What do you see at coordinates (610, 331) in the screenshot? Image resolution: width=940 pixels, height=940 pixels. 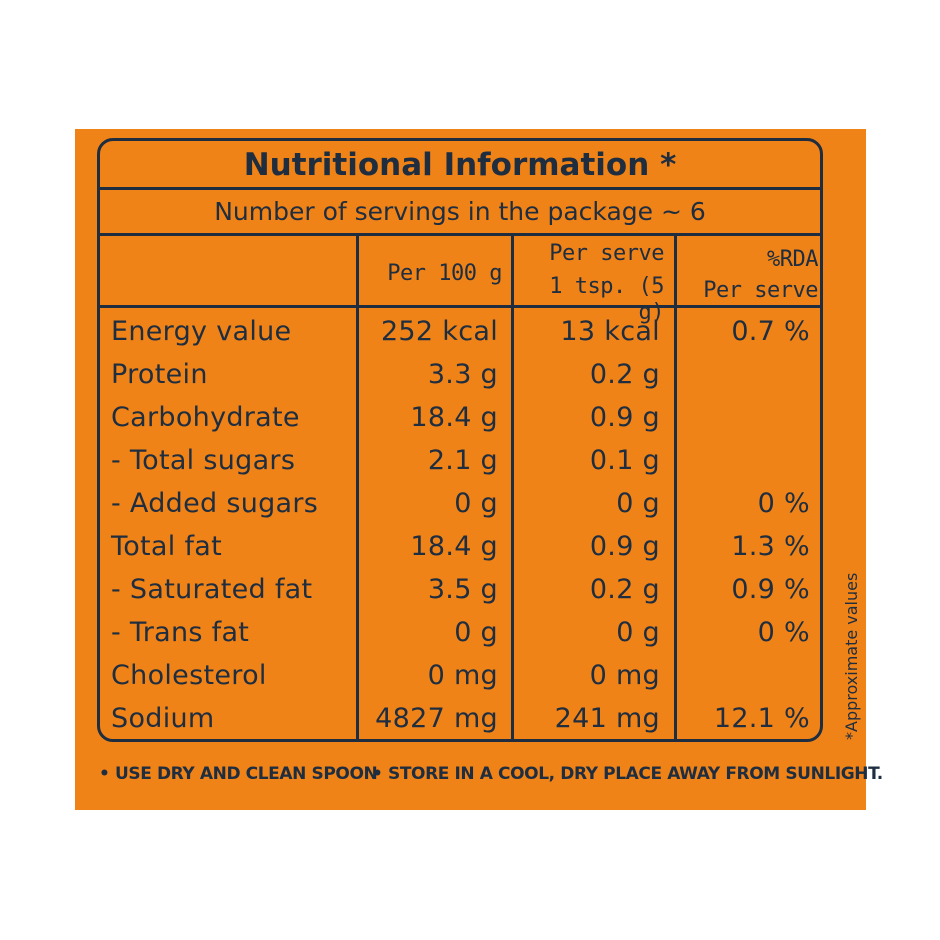 I see `value-per-serve: 13 kcal` at bounding box center [610, 331].